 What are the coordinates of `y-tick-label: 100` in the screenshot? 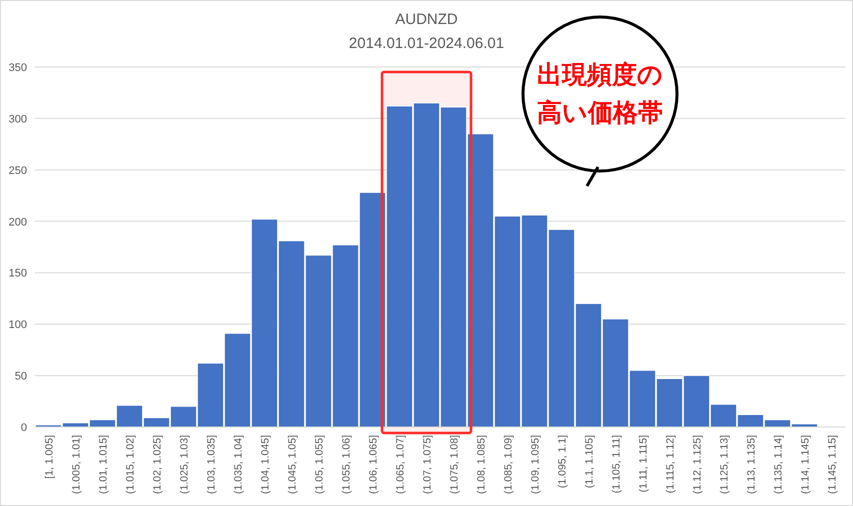 It's located at (17, 325).